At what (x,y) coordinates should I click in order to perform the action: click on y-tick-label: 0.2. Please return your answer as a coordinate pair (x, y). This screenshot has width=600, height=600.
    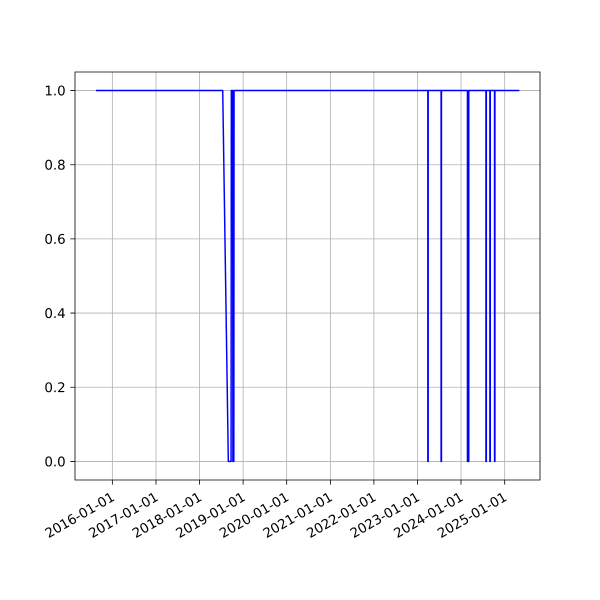
    Looking at the image, I should click on (54, 387).